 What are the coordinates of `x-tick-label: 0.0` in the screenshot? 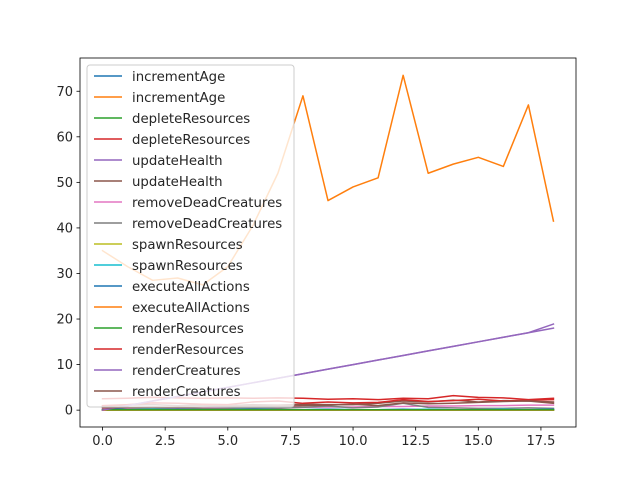 It's located at (102, 441).